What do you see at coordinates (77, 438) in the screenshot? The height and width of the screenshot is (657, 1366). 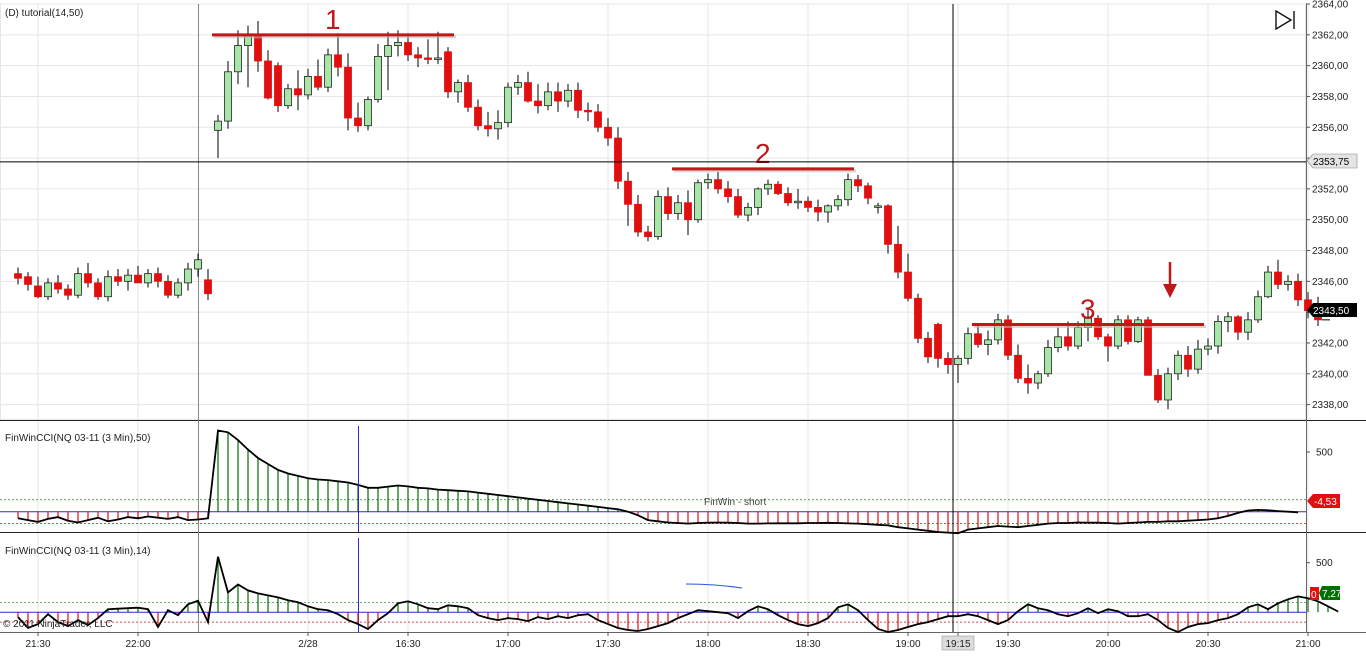 I see `cci50-panel-title: FinWinCCI(NQ 03-11 (3 Min),50)` at bounding box center [77, 438].